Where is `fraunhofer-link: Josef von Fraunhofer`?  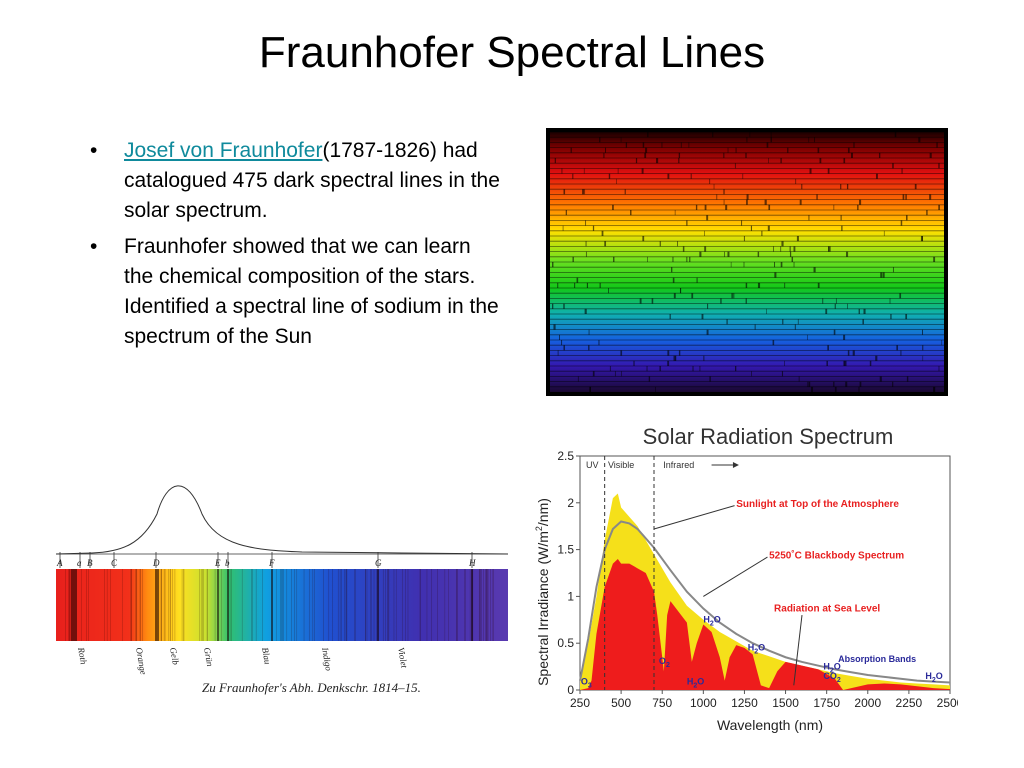
fraunhofer-link: Josef von Fraunhofer is located at coordinates (223, 150).